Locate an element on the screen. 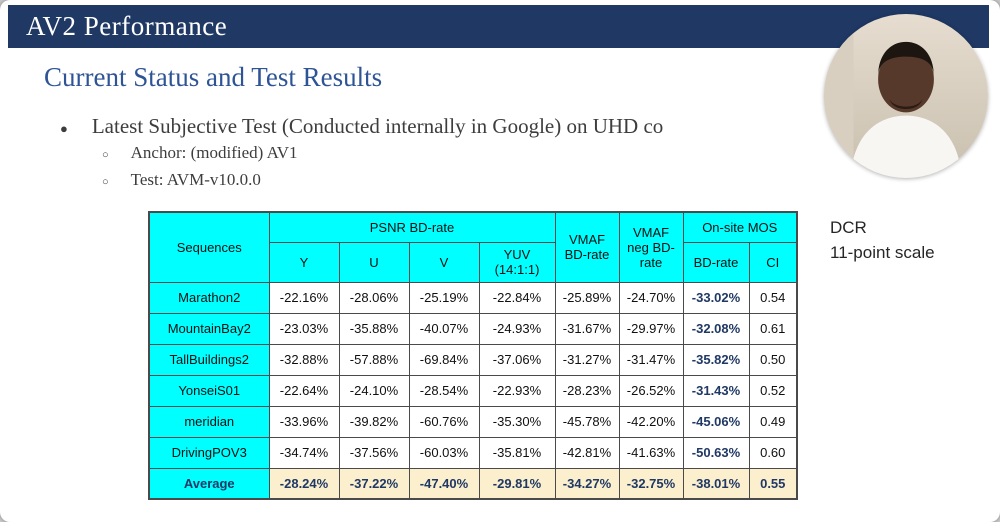 The image size is (1000, 522). side-note: DCR 11-point scale is located at coordinates (882, 240).